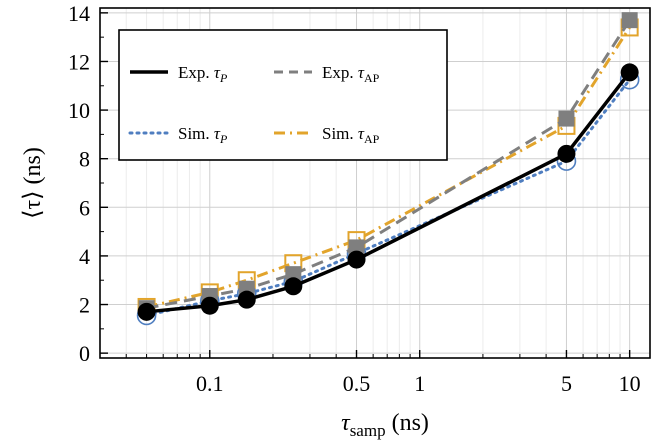 The height and width of the screenshot is (443, 656). What do you see at coordinates (84, 256) in the screenshot?
I see `y-tick-label: 4` at bounding box center [84, 256].